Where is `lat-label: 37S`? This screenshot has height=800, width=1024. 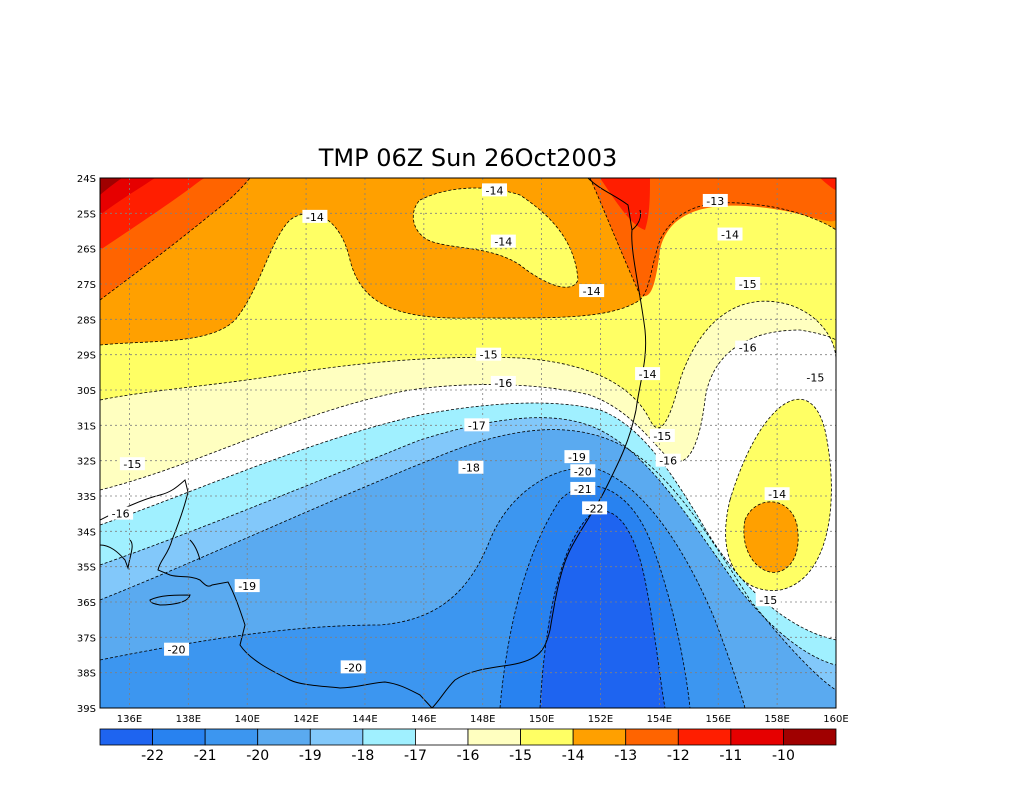 lat-label: 37S is located at coordinates (86, 638).